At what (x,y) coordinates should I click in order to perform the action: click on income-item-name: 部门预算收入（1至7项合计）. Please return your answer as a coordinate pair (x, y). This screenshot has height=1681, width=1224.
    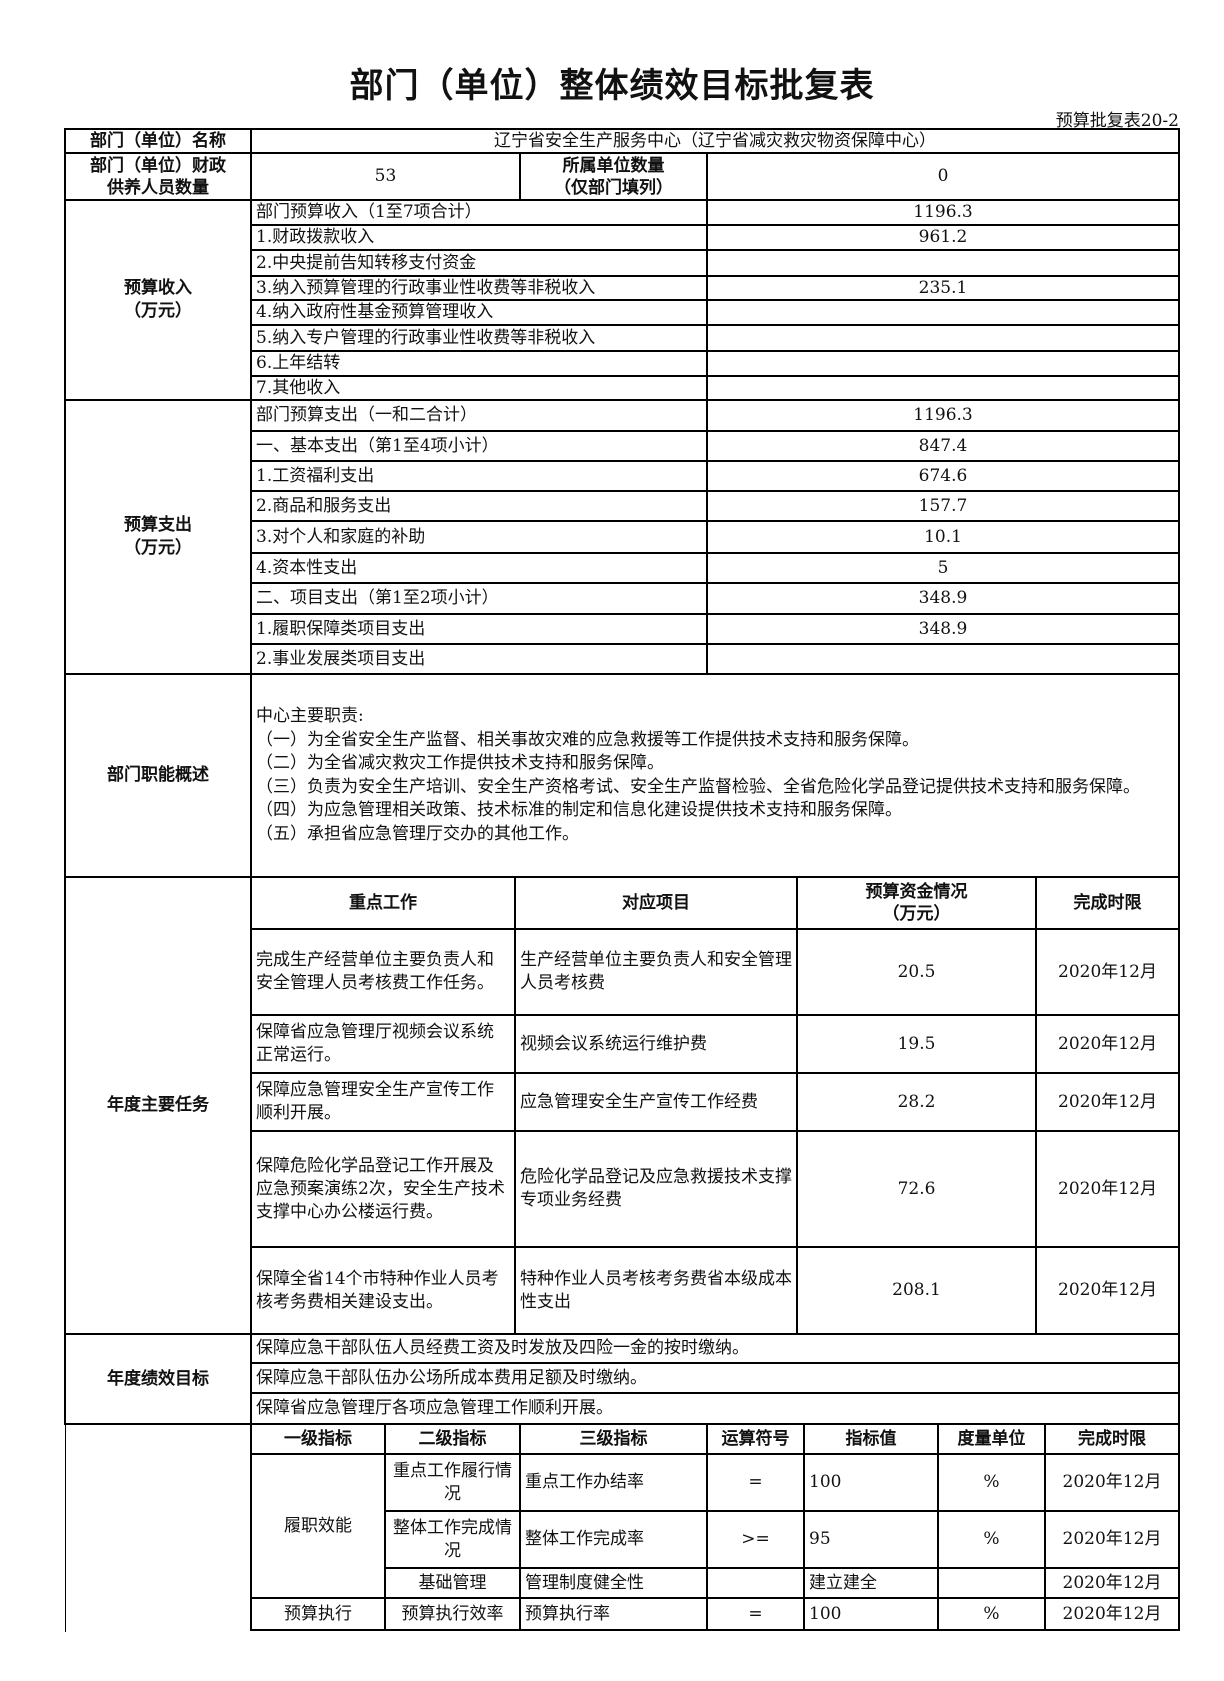
    Looking at the image, I should click on (479, 212).